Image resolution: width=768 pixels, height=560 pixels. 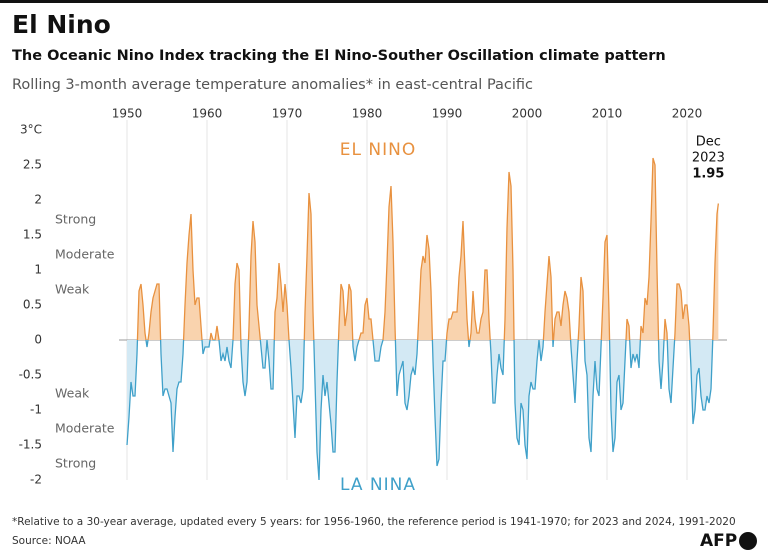 I want to click on top-rule, so click(x=384, y=1).